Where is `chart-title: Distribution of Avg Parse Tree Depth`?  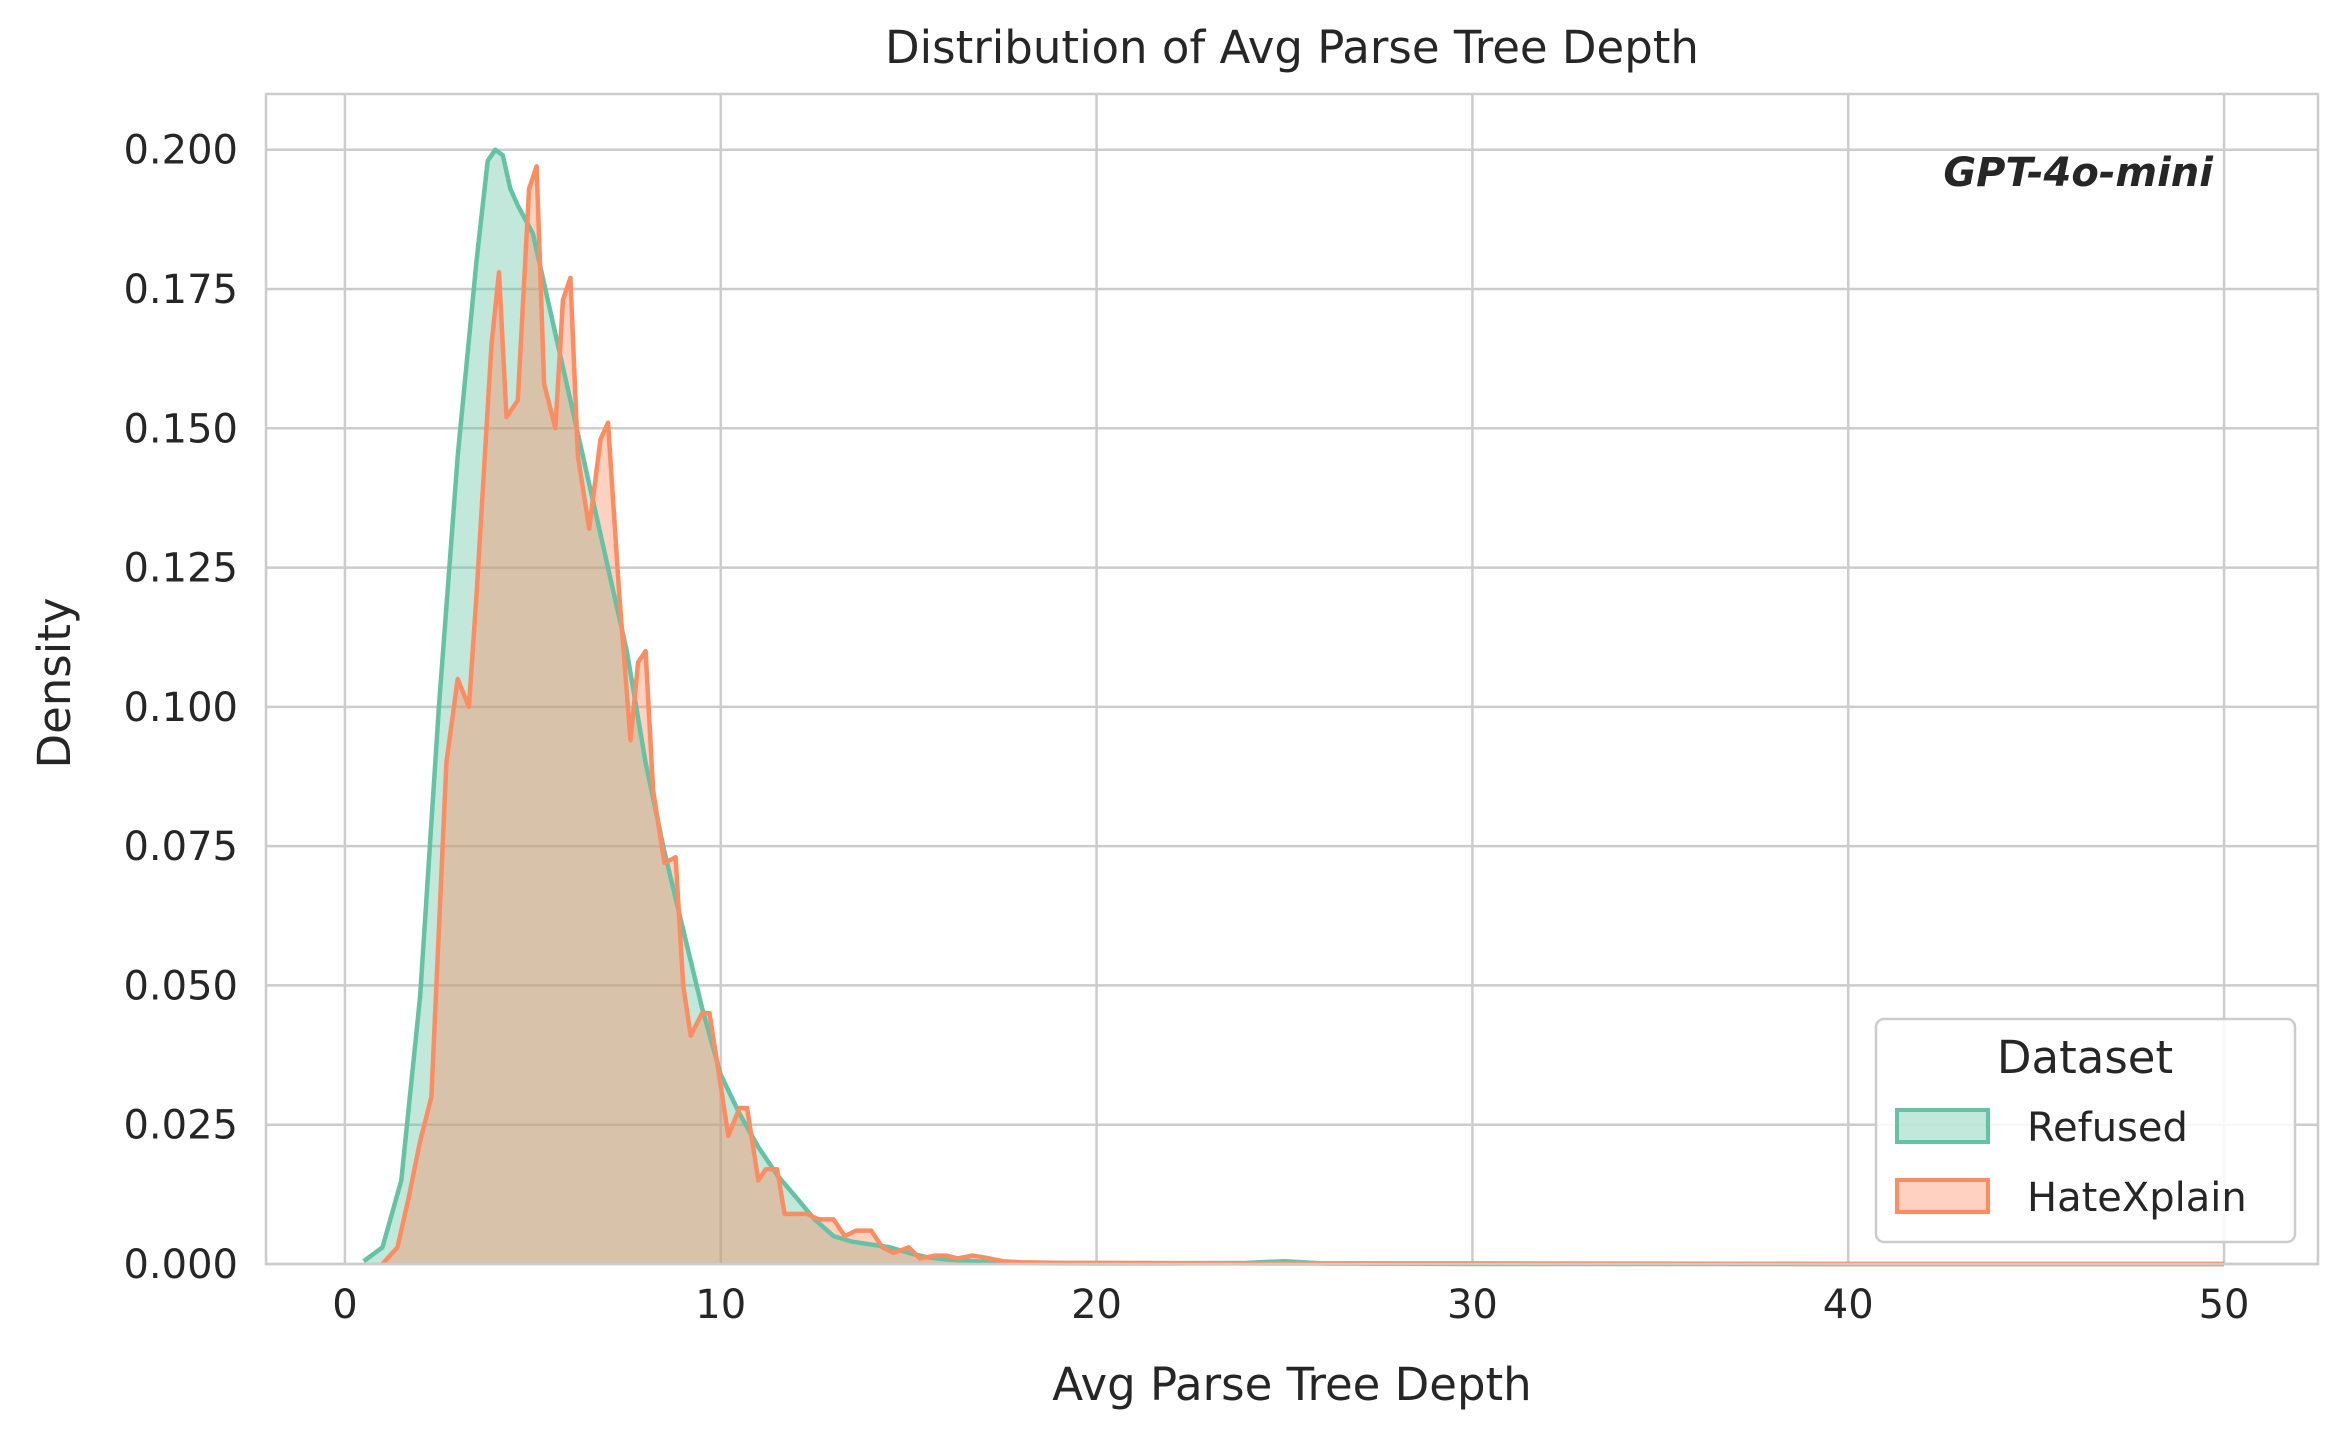 chart-title: Distribution of Avg Parse Tree Depth is located at coordinates (1292, 47).